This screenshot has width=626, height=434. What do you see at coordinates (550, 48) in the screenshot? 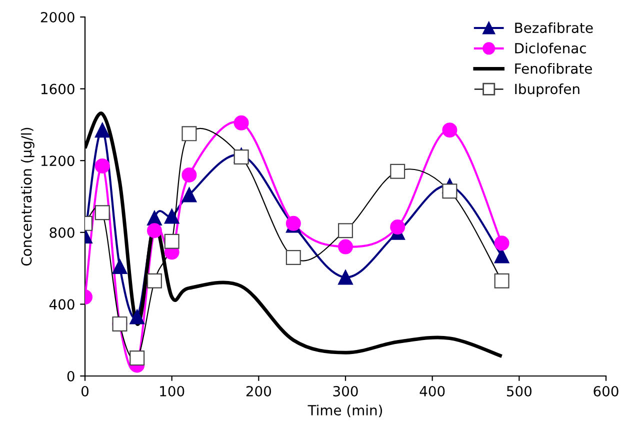
I see `legend-label: Diclofenac` at bounding box center [550, 48].